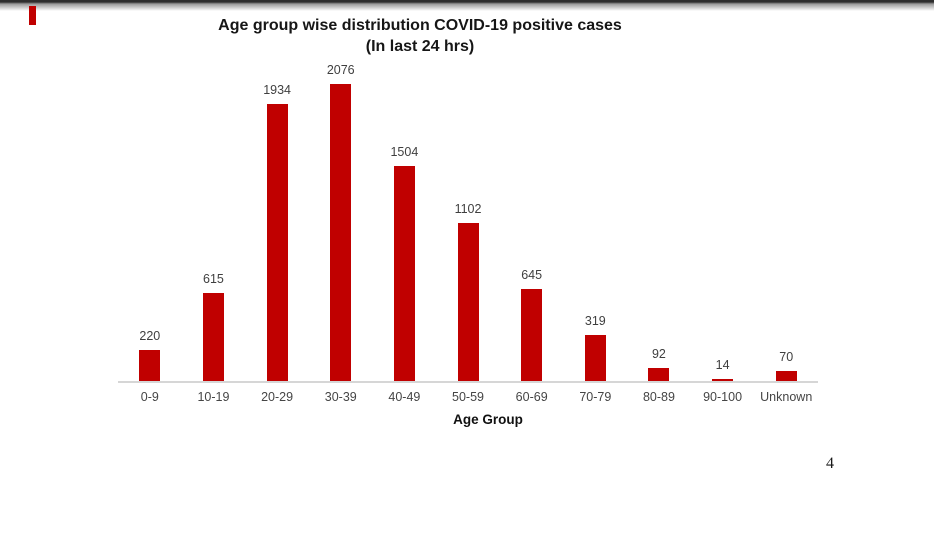 The image size is (934, 548). What do you see at coordinates (213, 397) in the screenshot?
I see `x-tick-label: 10-19` at bounding box center [213, 397].